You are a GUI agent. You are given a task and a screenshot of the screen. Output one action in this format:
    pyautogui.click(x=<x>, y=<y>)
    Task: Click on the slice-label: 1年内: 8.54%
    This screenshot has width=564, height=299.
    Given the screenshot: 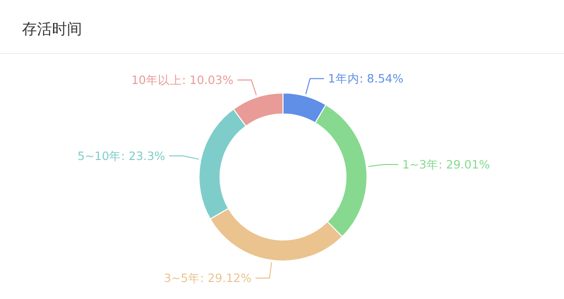 What is the action you would take?
    pyautogui.click(x=366, y=79)
    